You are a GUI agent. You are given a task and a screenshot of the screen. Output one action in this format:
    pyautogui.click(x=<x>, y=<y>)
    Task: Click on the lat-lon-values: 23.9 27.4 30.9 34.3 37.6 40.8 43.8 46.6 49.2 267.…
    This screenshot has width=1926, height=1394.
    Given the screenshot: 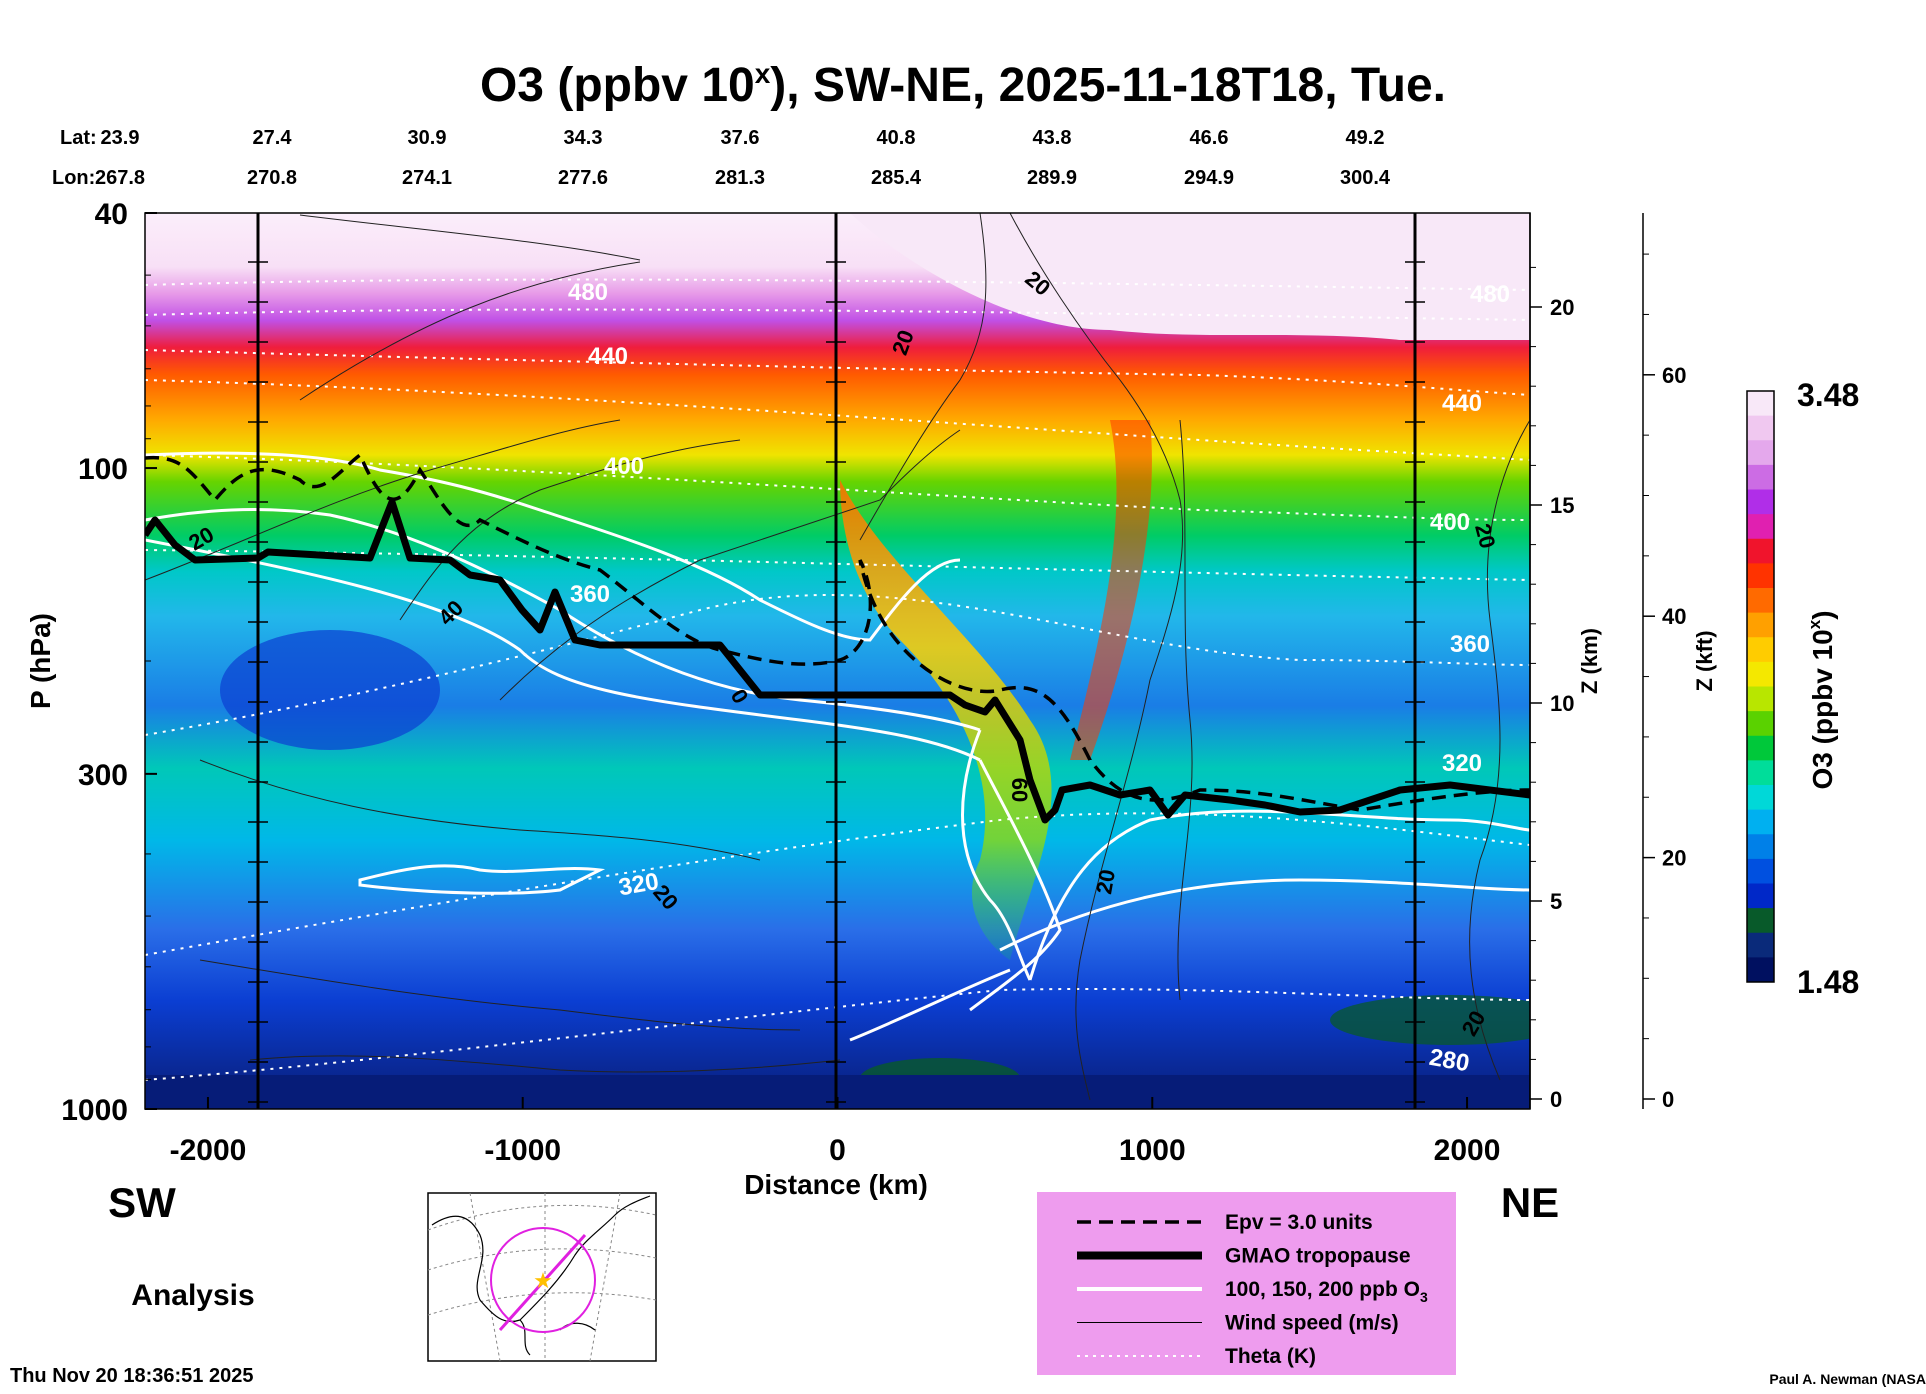 What is the action you would take?
    pyautogui.click(x=743, y=158)
    